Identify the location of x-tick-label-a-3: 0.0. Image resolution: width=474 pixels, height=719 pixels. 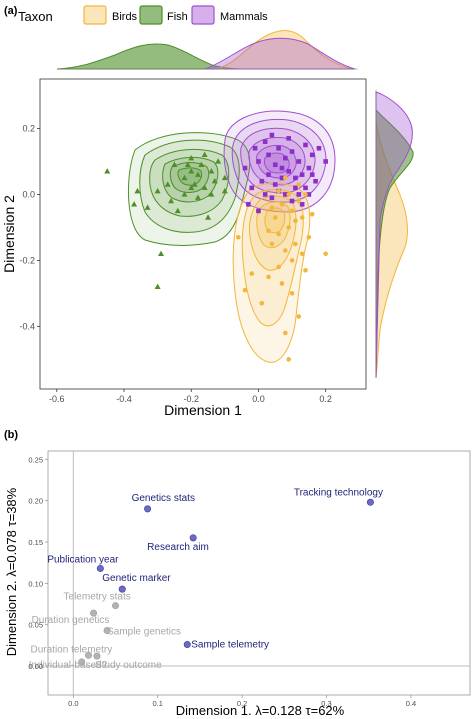
(258, 399).